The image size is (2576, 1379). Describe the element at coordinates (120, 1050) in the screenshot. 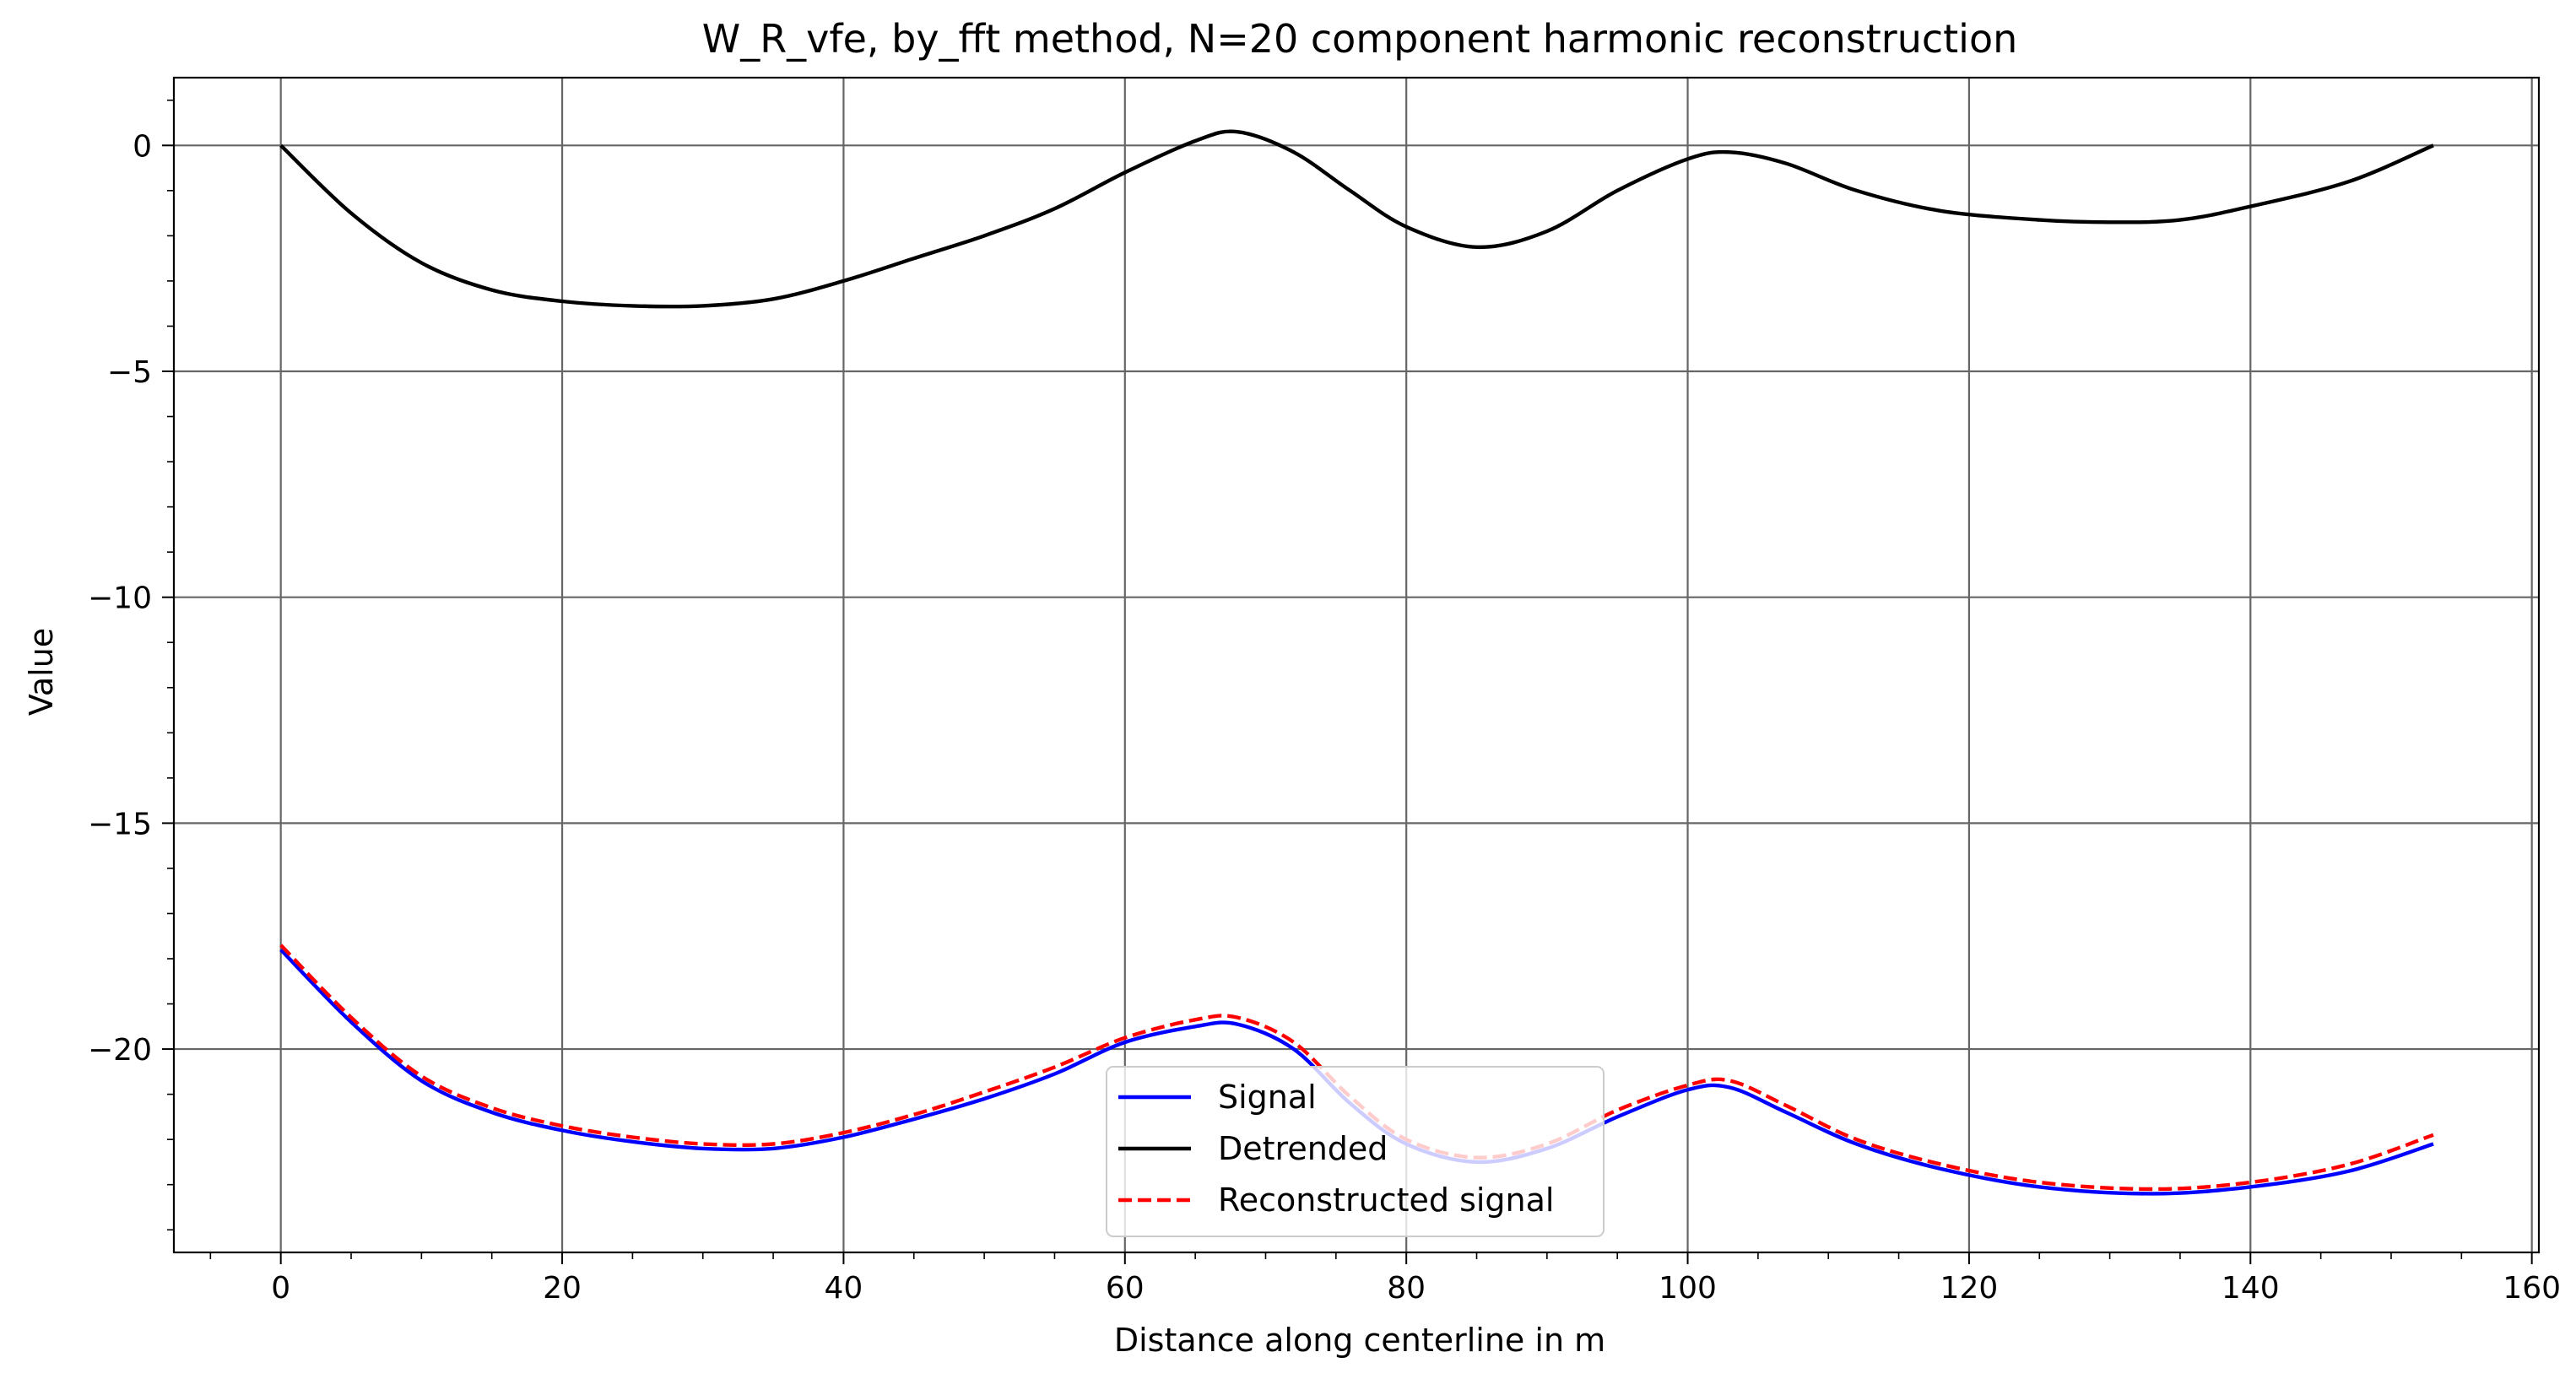

I see `y-tick-label: −20` at that location.